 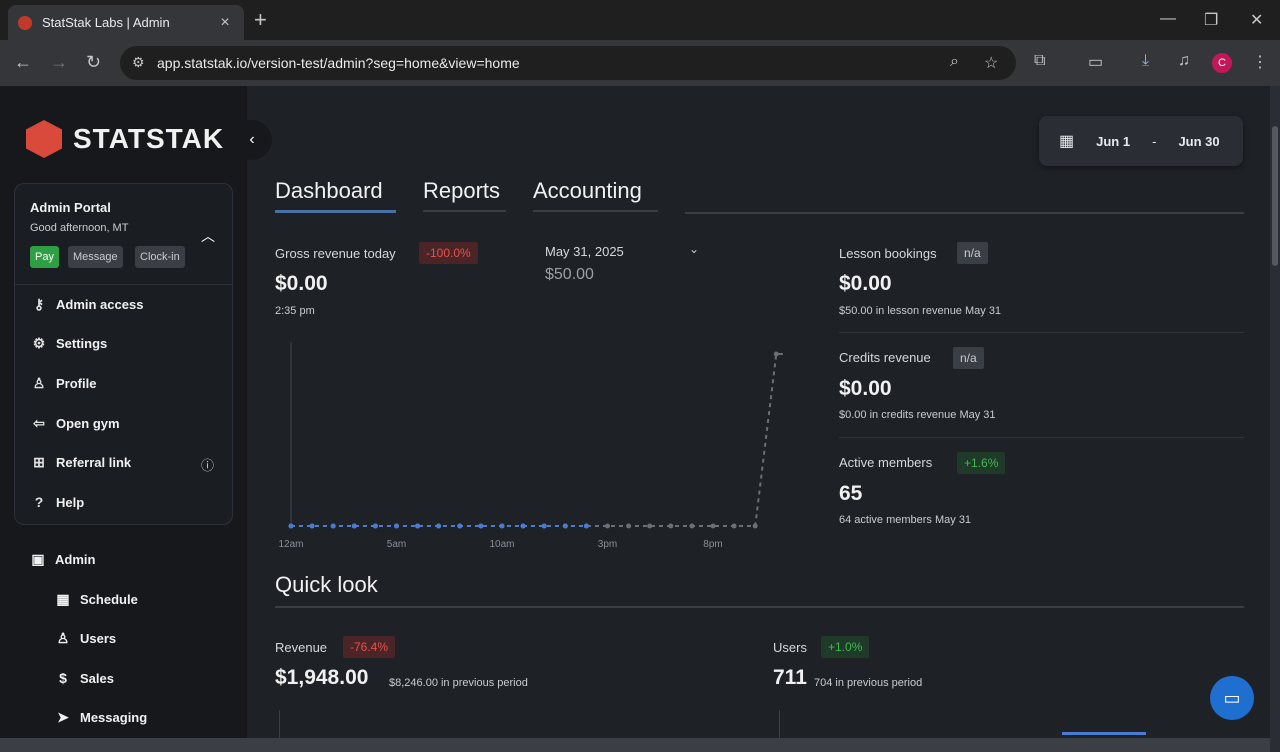 What do you see at coordinates (1275, 419) in the screenshot?
I see `vertical-scrollbar` at bounding box center [1275, 419].